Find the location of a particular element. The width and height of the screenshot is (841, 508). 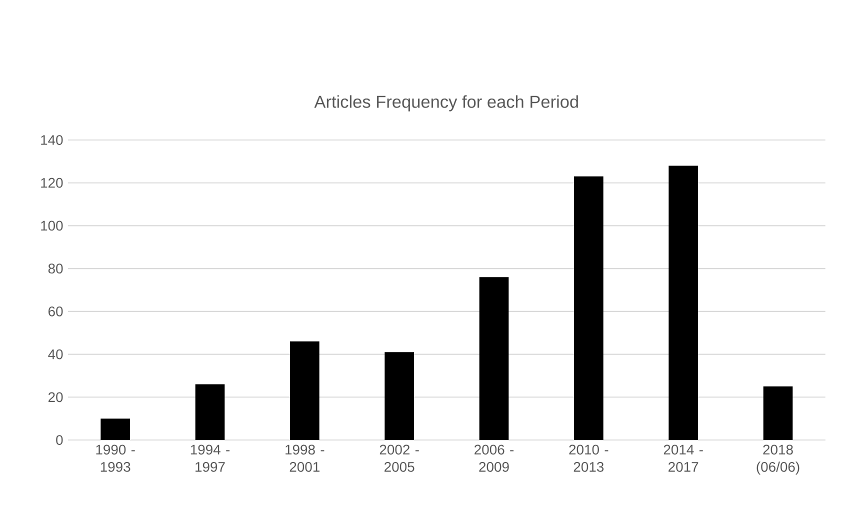

x-tick-label: 2014 - 2017 is located at coordinates (683, 458).